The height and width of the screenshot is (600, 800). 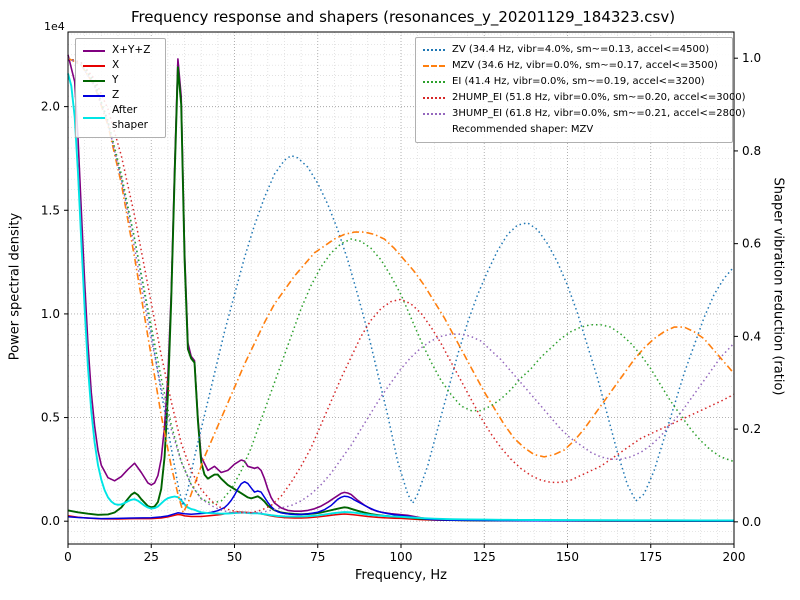 I want to click on legend-item-z: Z, so click(x=120, y=95).